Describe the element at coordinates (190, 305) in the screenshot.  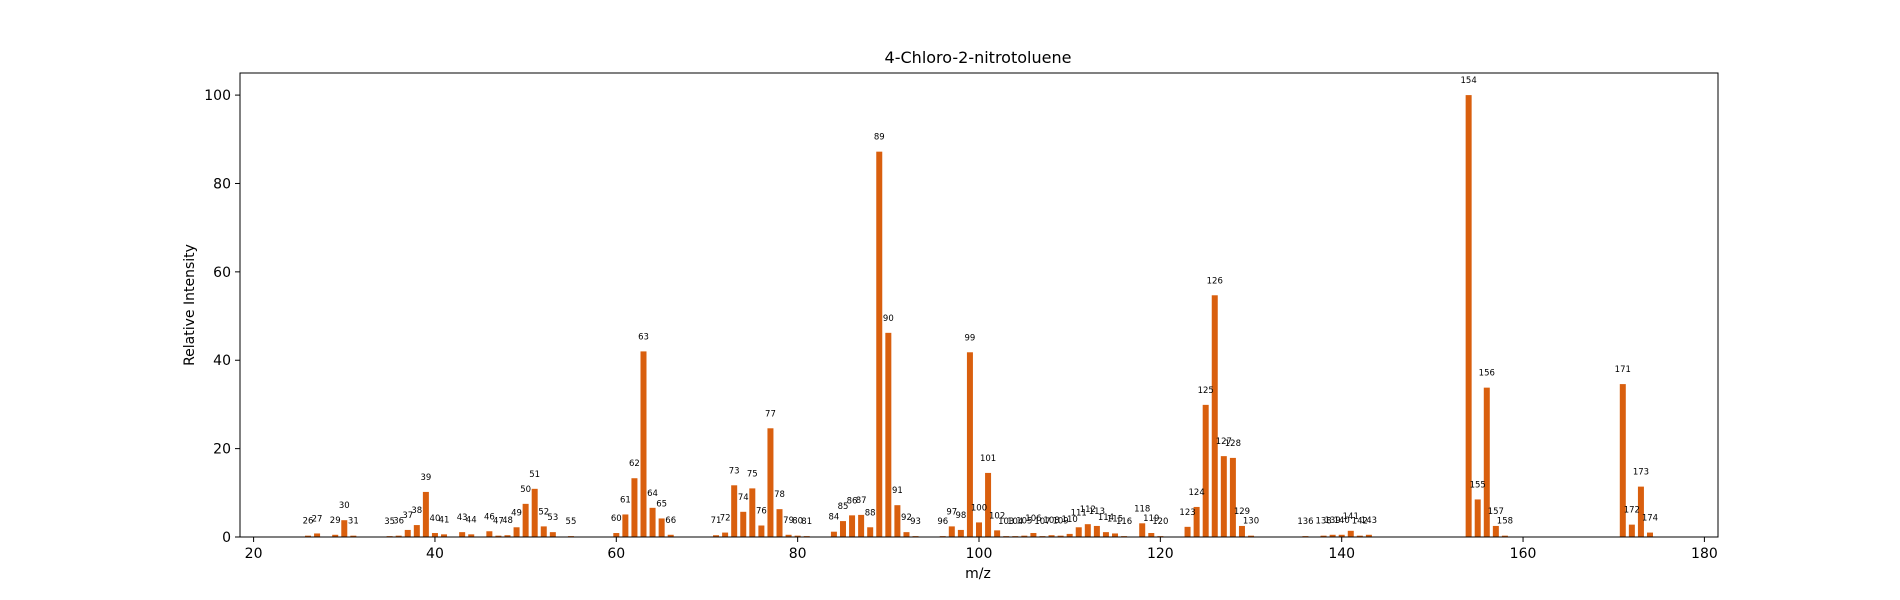
I see `y-axis-label: Relative Intensity` at that location.